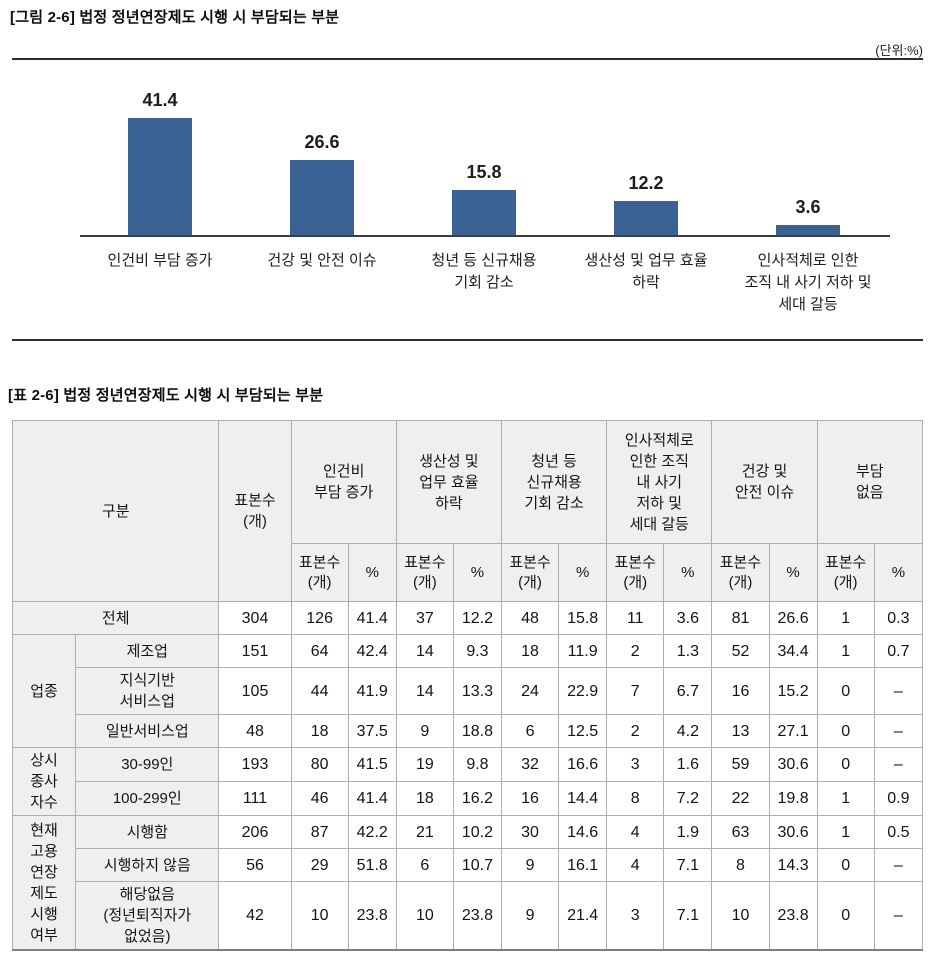 The height and width of the screenshot is (976, 935). What do you see at coordinates (44, 883) in the screenshot?
I see `row-group-label: 현재 고용 연장 제도 시행 여부` at bounding box center [44, 883].